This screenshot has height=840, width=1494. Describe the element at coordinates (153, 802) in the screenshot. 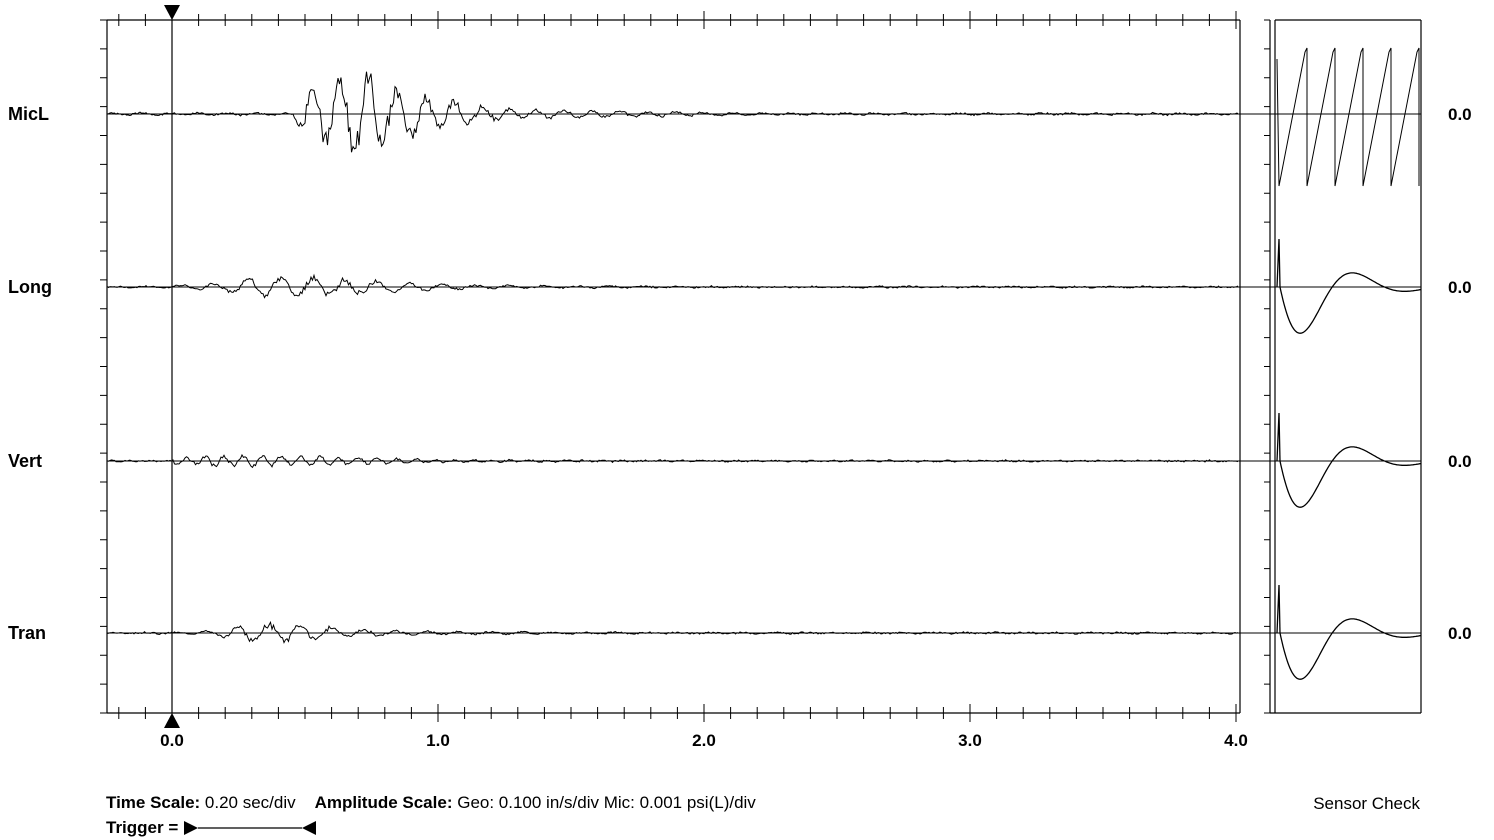

I see `time-scale-label: Time Scale:` at that location.